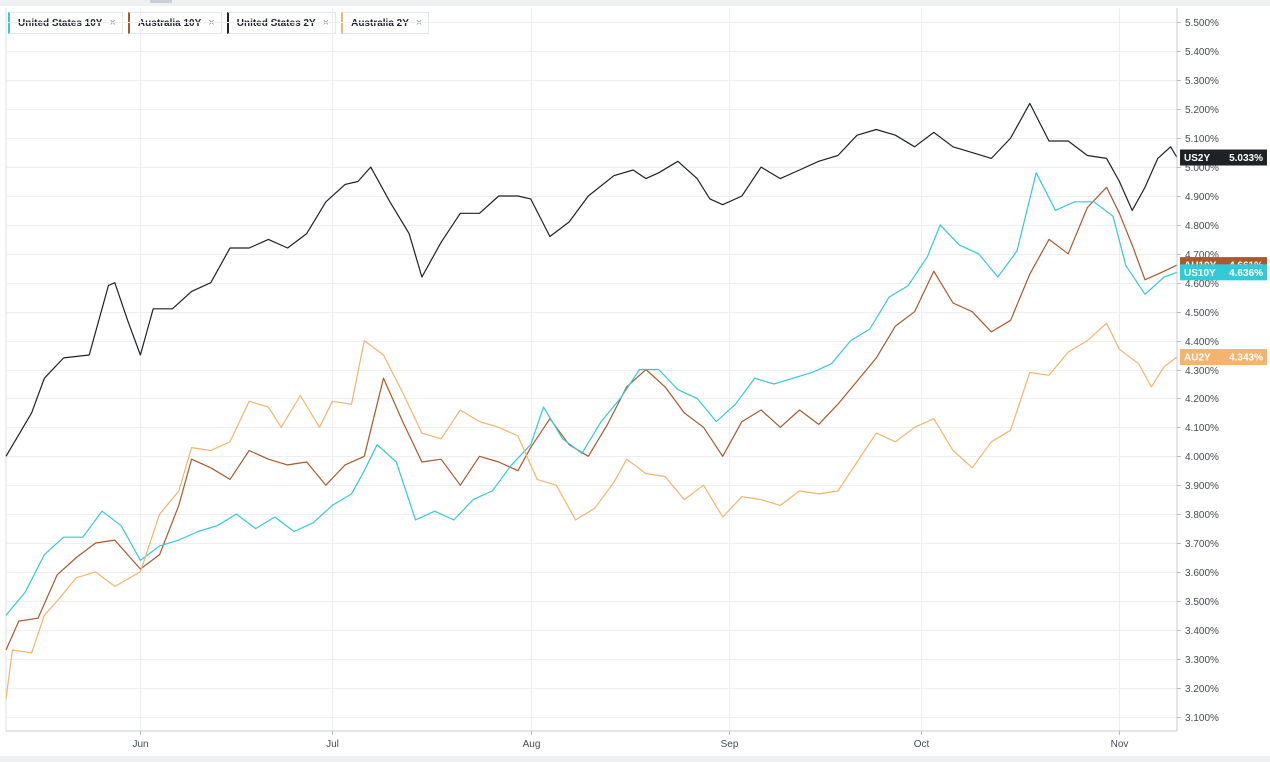 This screenshot has height=762, width=1270. What do you see at coordinates (1202, 718) in the screenshot?
I see `y-tick-label: 3.100%` at bounding box center [1202, 718].